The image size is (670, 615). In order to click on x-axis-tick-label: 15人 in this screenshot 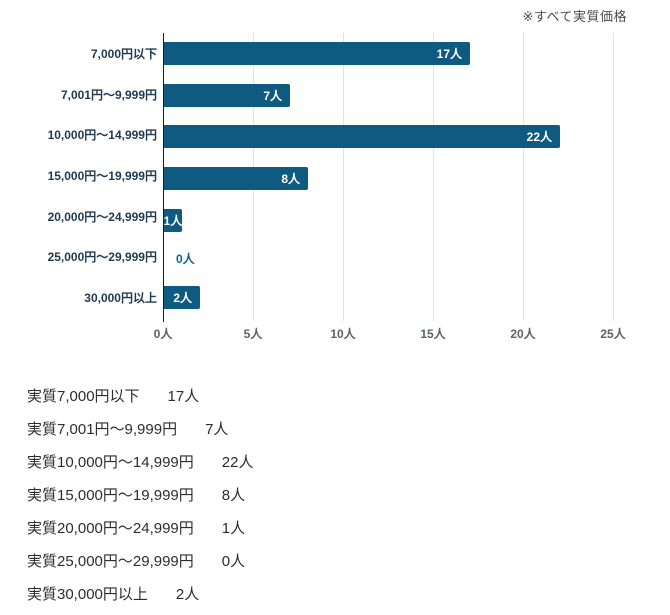, I will do `click(433, 334)`.